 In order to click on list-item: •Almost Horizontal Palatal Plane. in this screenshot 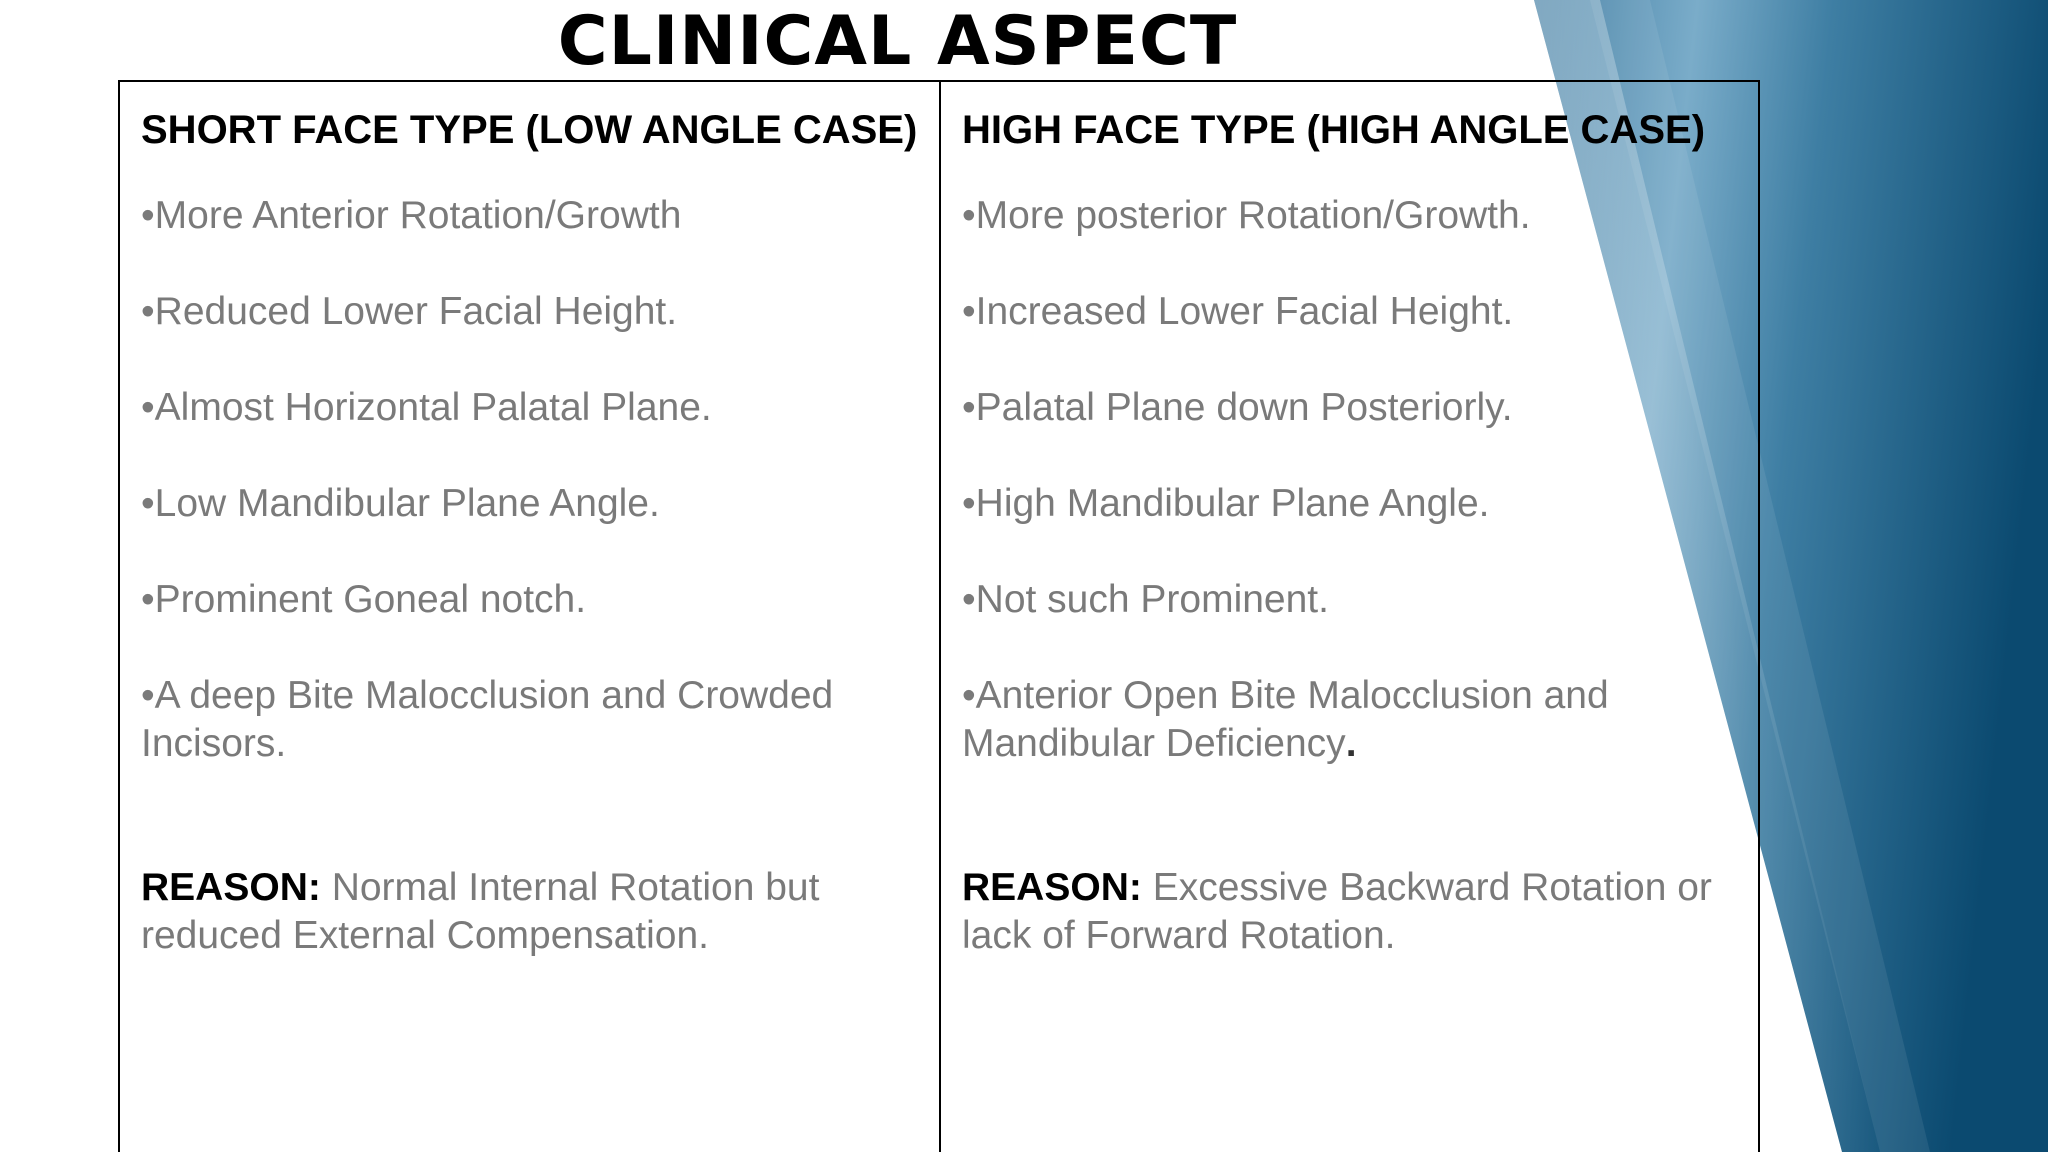, I will do `click(426, 407)`.